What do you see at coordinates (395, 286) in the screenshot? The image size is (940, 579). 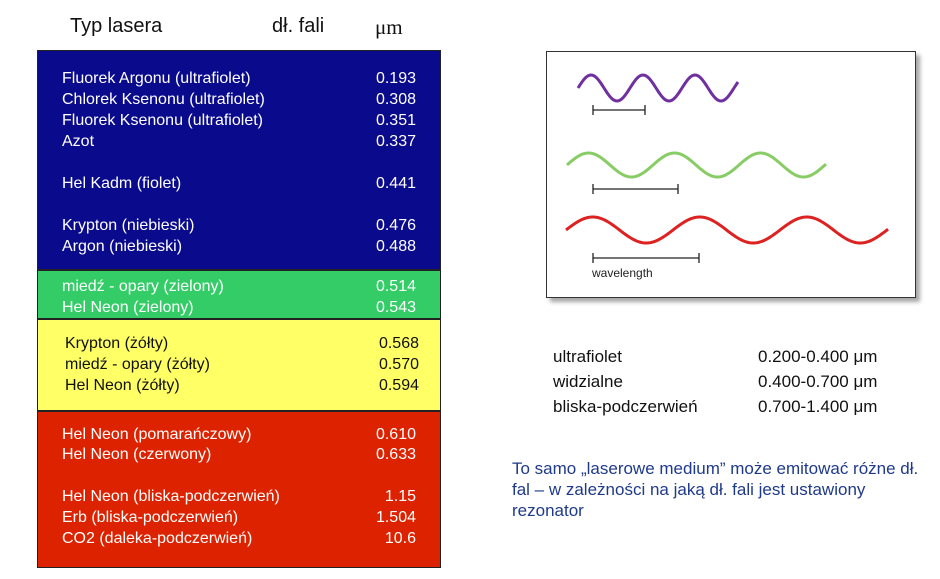 I see `laser-wavelength: 0.514` at bounding box center [395, 286].